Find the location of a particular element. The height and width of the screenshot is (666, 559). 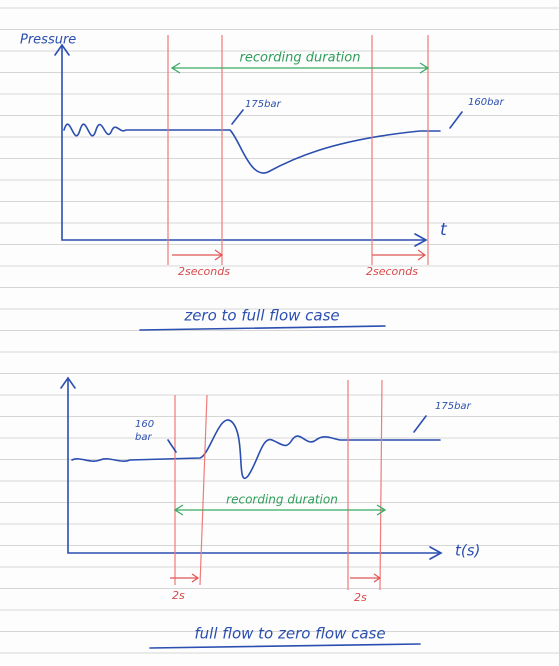

annotation: 160 is located at coordinates (144, 424).